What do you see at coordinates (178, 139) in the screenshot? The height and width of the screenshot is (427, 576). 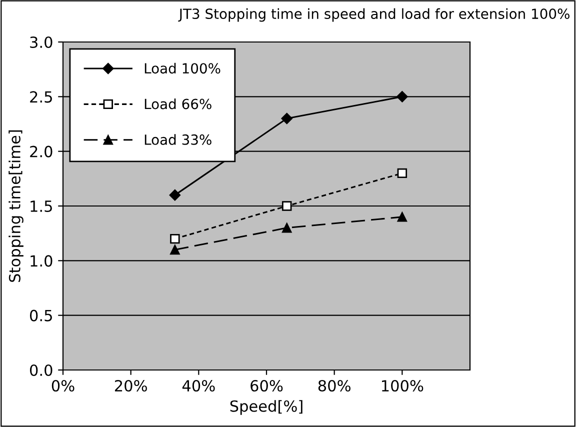 I see `legend-label: Load 33%` at bounding box center [178, 139].